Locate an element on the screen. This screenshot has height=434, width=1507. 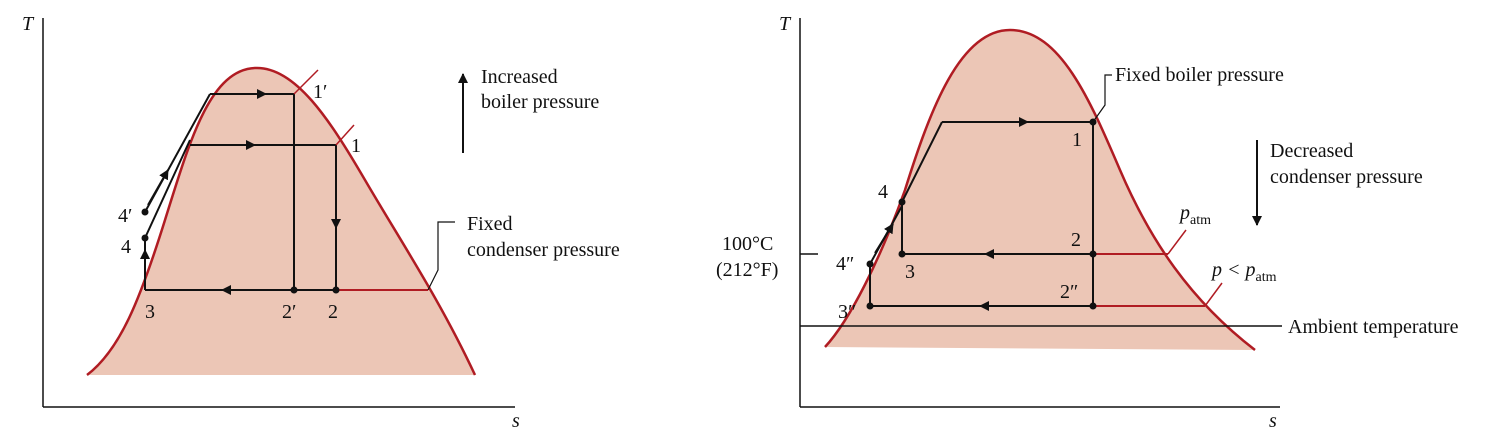
right-label-1: 1 is located at coordinates (1077, 140).